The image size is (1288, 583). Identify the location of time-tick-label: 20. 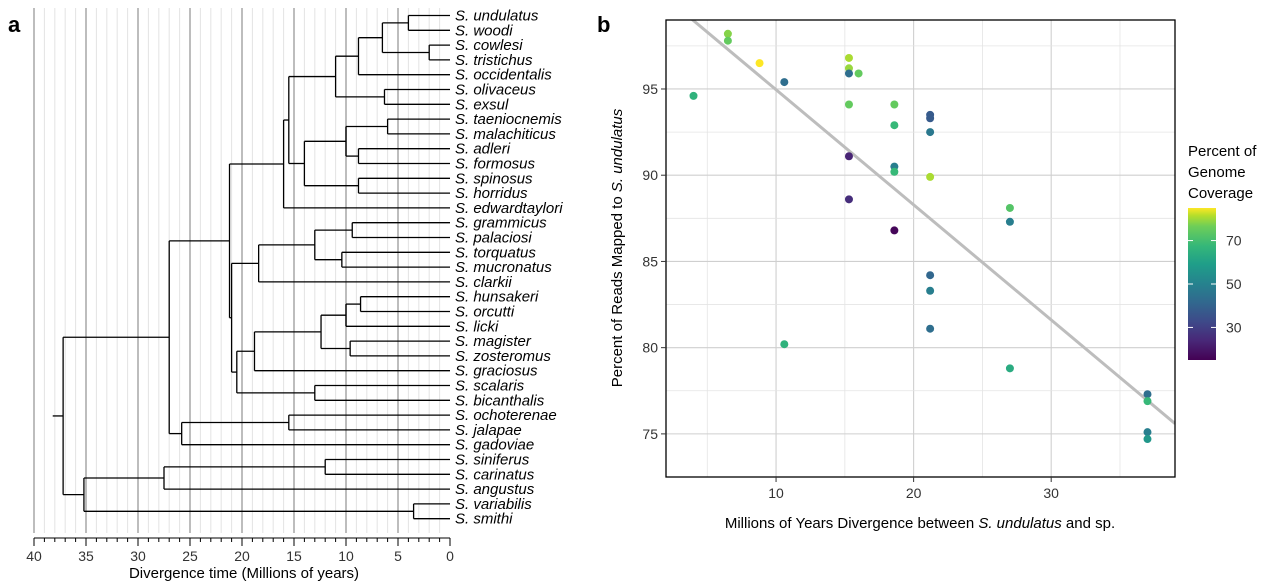
(242, 556).